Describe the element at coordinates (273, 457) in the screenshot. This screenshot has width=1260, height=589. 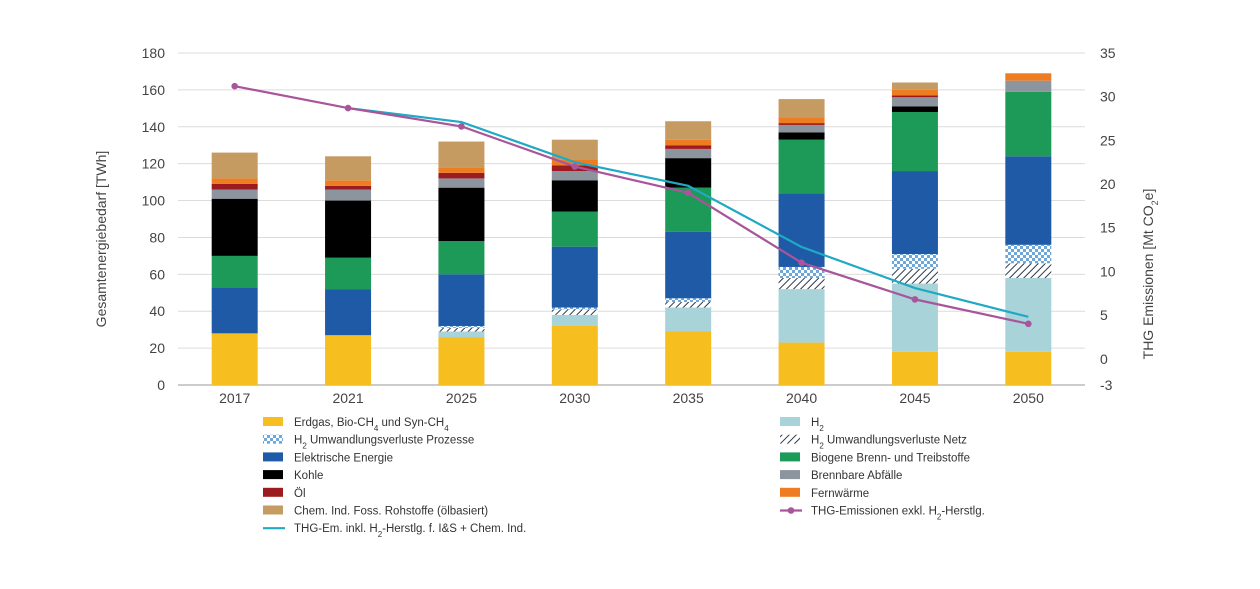
I see `legend-swatch-elektrisch` at that location.